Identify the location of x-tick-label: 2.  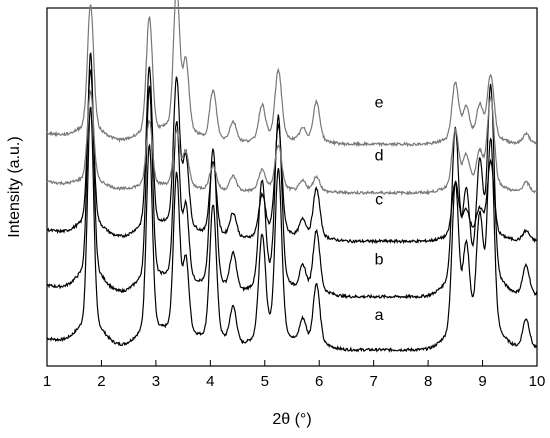
(101, 381).